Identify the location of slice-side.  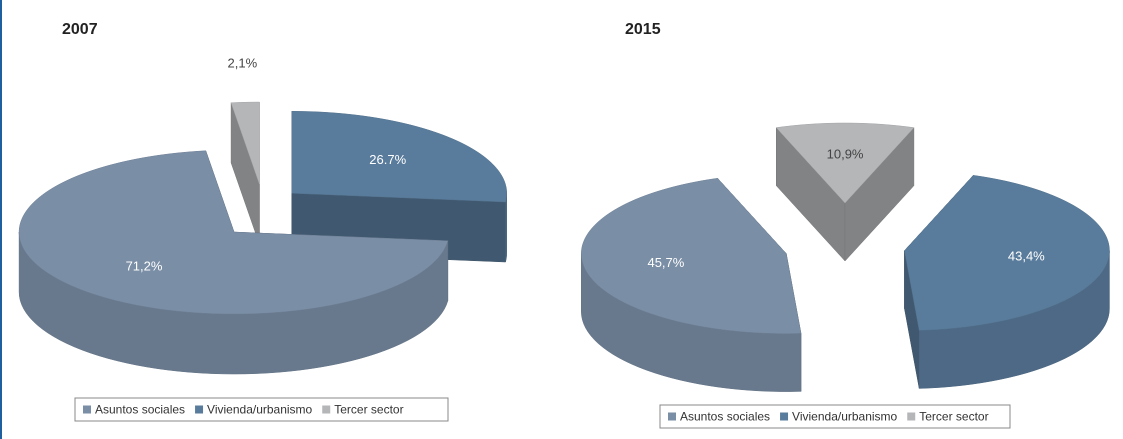
(506, 228).